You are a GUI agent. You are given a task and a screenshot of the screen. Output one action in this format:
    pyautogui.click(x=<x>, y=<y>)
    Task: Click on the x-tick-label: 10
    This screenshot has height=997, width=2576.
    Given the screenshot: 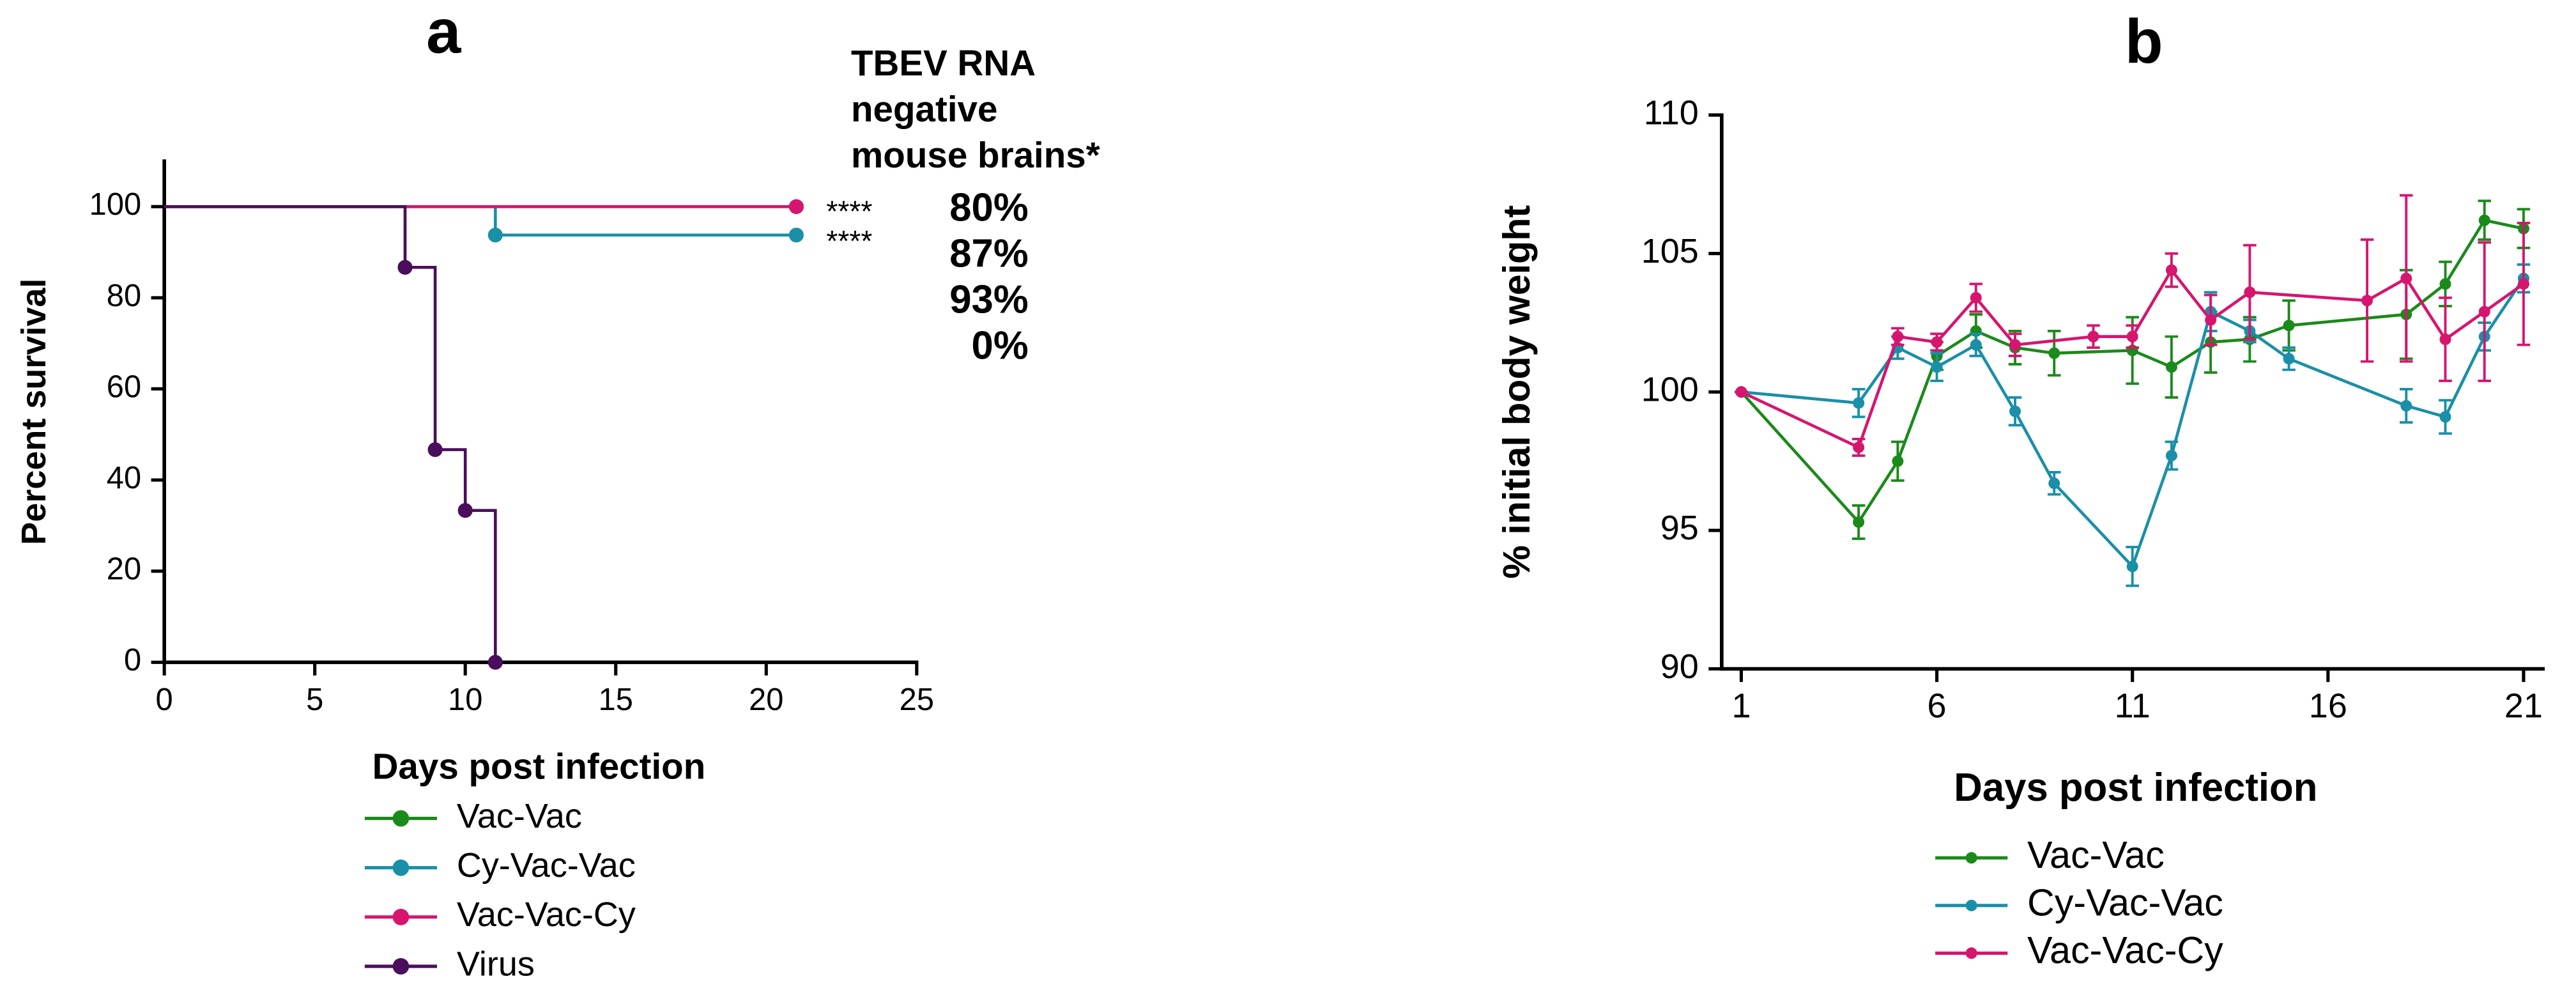 What is the action you would take?
    pyautogui.click(x=465, y=700)
    